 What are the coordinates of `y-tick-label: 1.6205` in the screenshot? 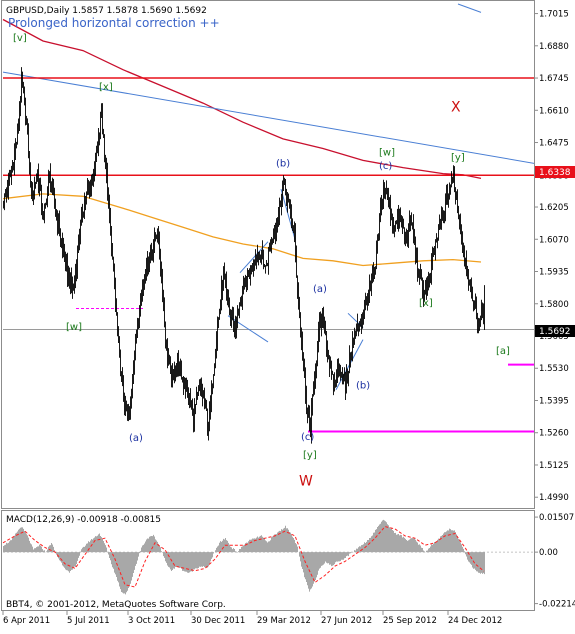 It's located at (554, 208).